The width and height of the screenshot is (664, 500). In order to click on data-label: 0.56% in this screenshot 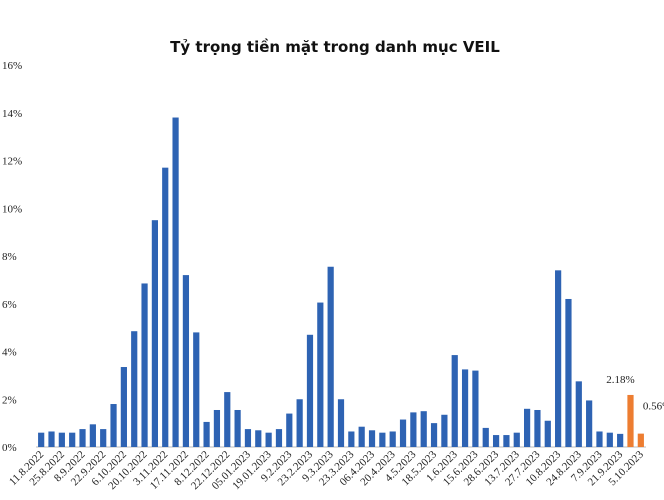, I will do `click(653, 407)`.